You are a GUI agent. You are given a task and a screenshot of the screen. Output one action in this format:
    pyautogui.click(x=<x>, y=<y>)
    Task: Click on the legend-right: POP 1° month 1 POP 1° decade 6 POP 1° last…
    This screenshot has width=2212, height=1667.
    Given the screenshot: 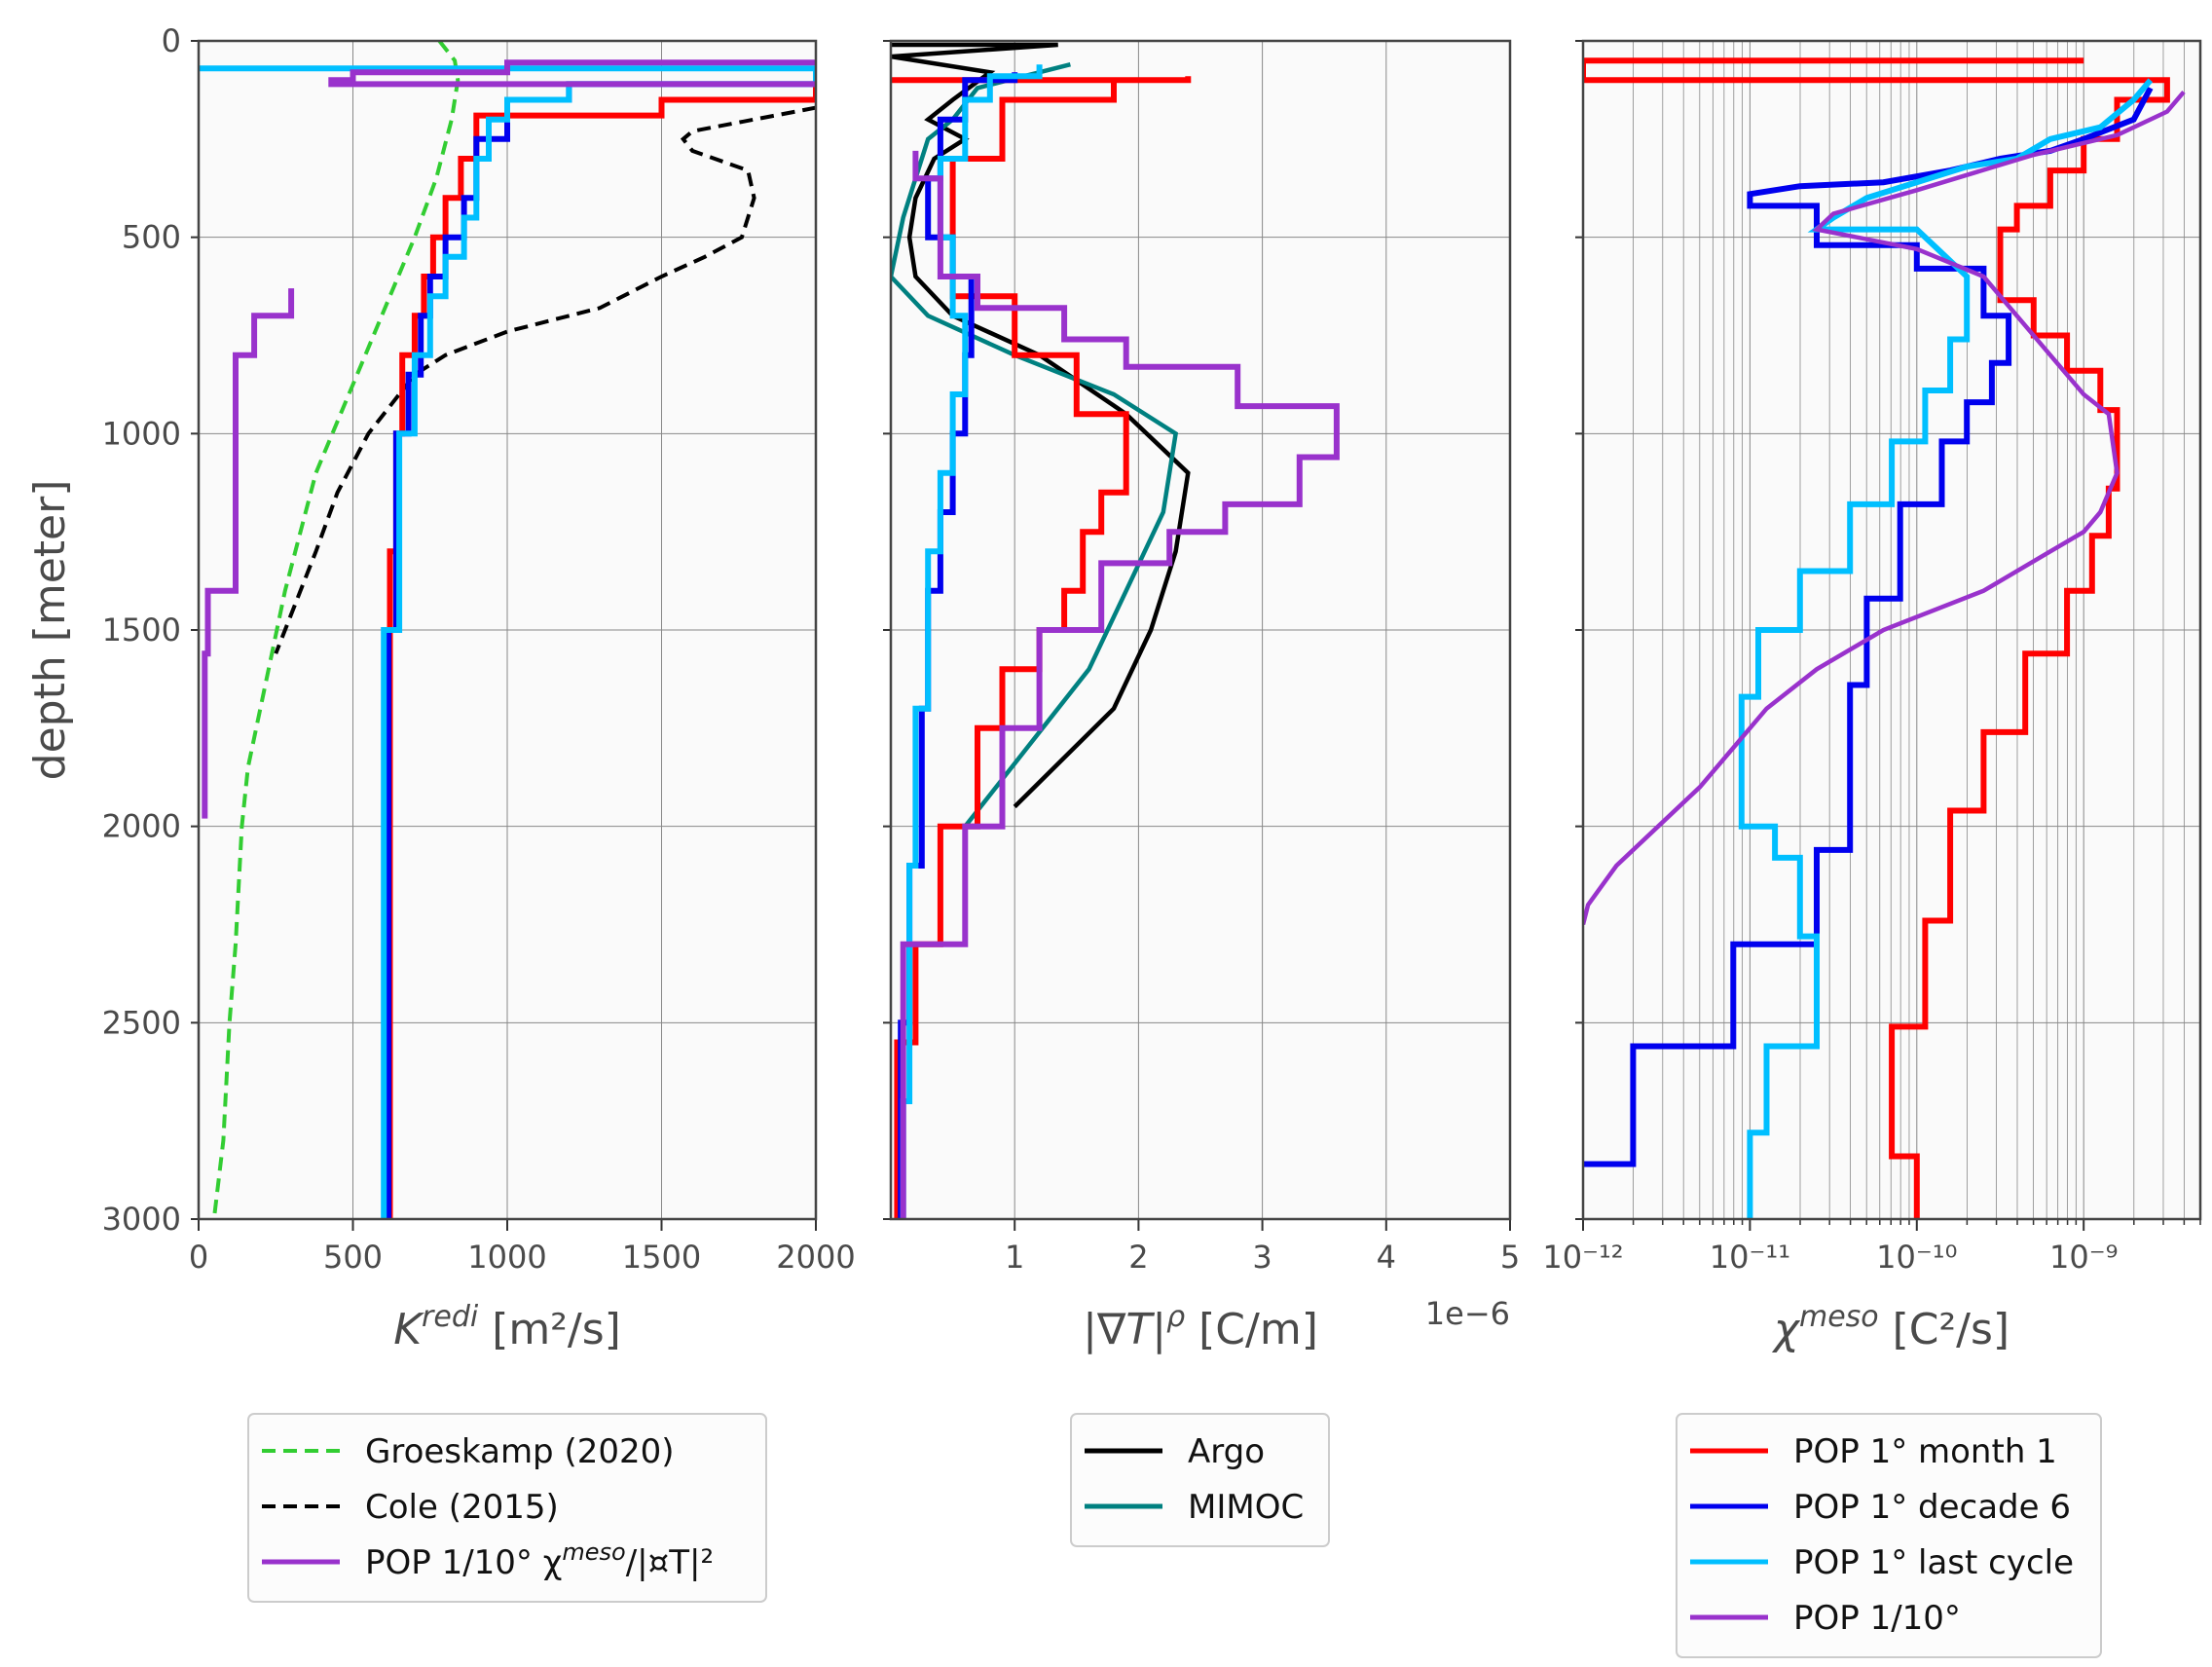 What is the action you would take?
    pyautogui.click(x=1889, y=1536)
    